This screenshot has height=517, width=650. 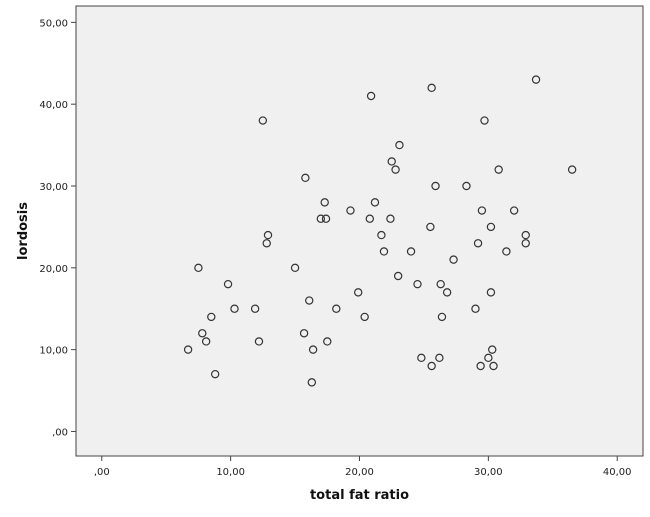 I want to click on y-axis: ,00 10,00 20,00 30,00 40,00 50,00, so click(x=57, y=228).